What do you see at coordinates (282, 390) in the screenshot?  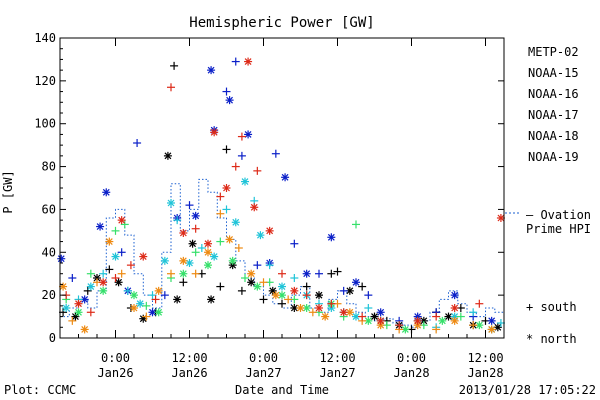 I see `x-axis-label: Date and Time` at bounding box center [282, 390].